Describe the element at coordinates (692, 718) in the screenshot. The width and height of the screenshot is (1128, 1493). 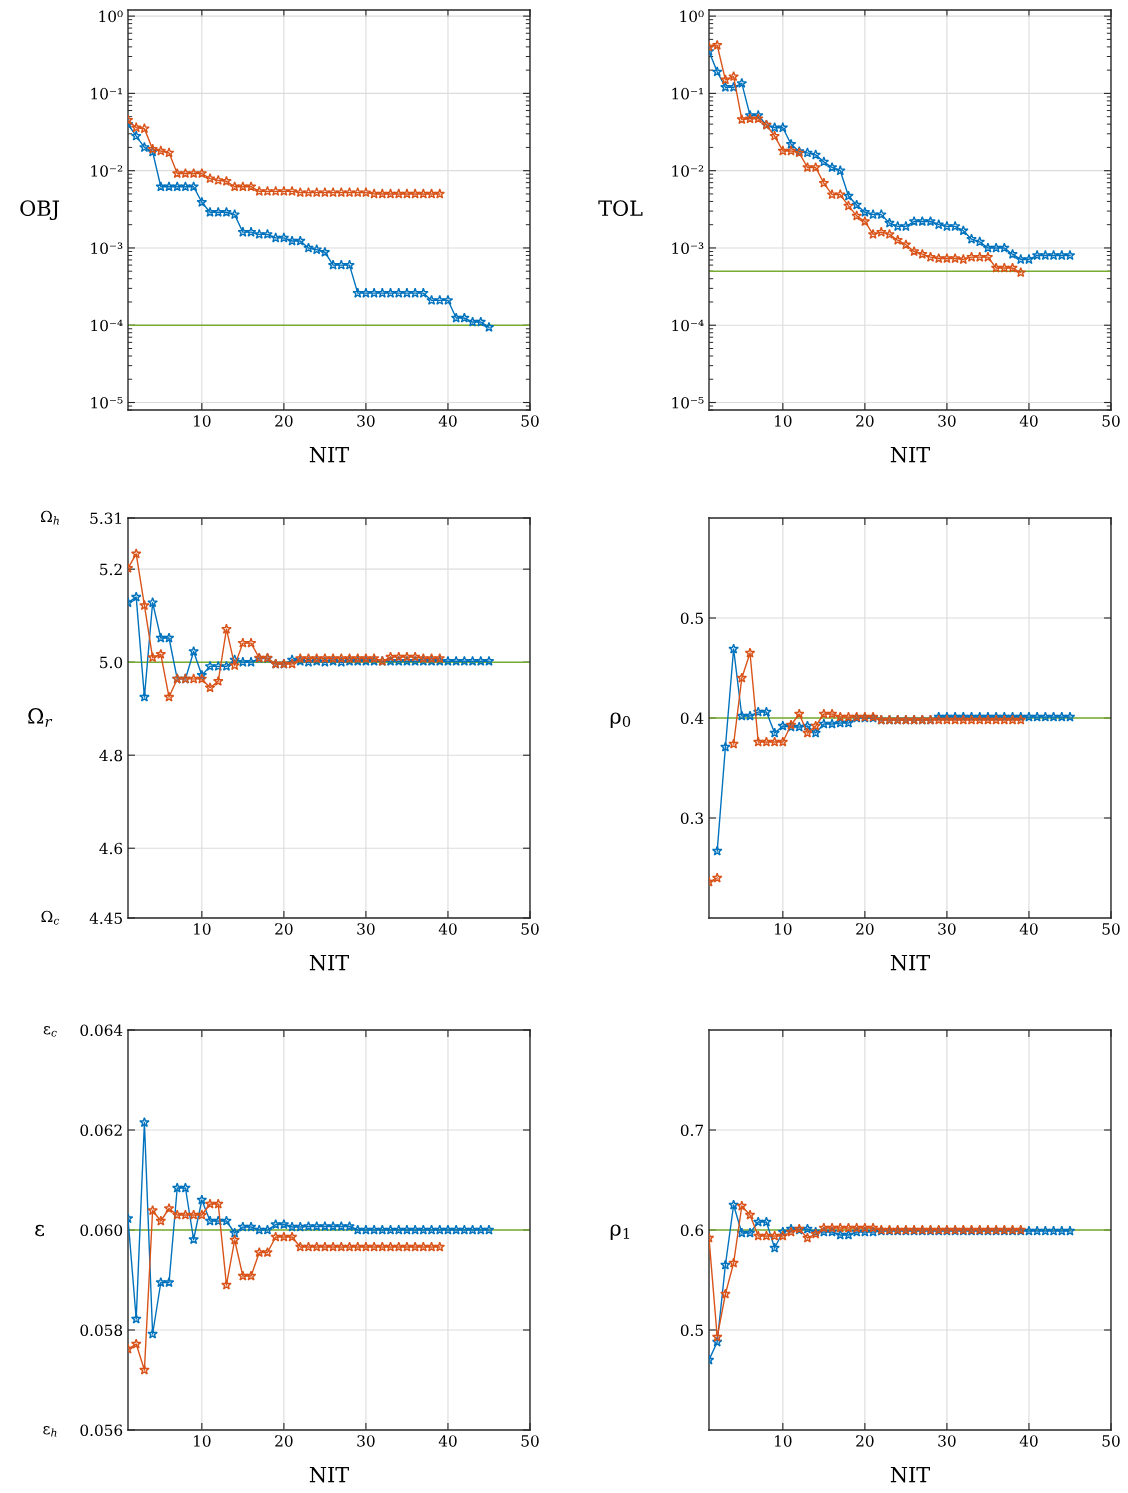
I see `y-tick-label: 0.4` at that location.